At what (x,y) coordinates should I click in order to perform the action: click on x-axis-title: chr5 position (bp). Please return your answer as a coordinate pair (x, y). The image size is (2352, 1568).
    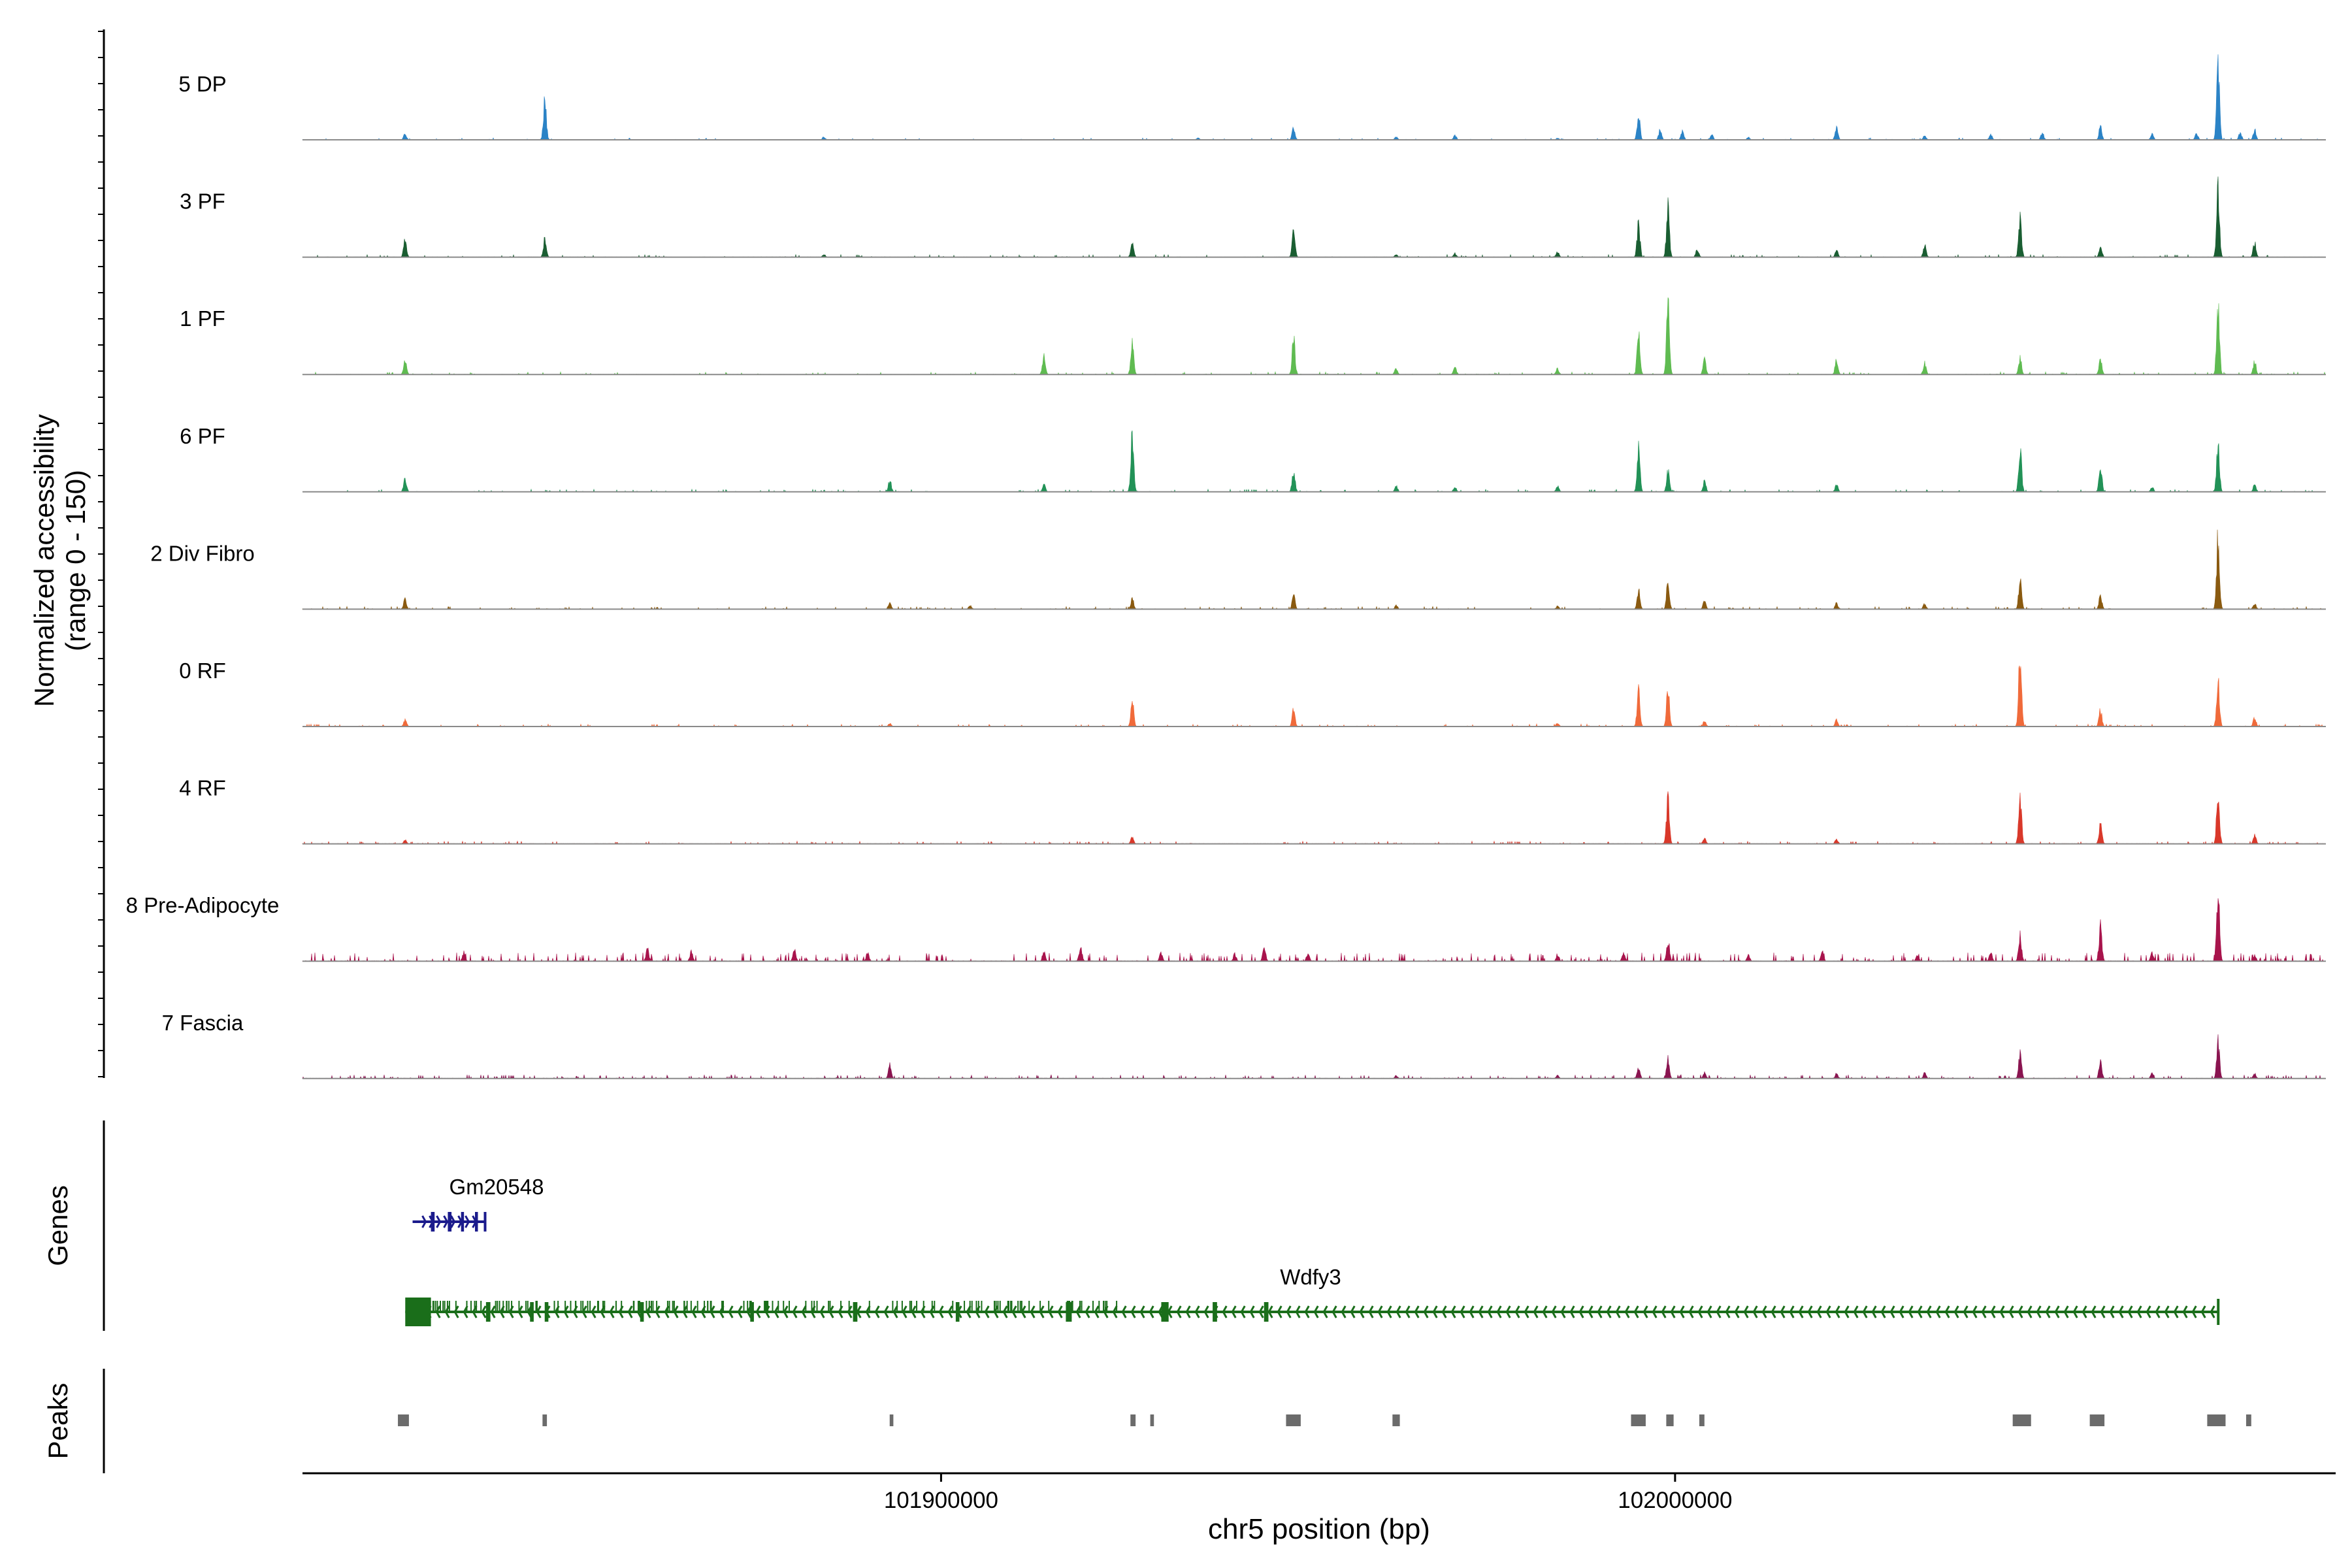
    Looking at the image, I should click on (1319, 1529).